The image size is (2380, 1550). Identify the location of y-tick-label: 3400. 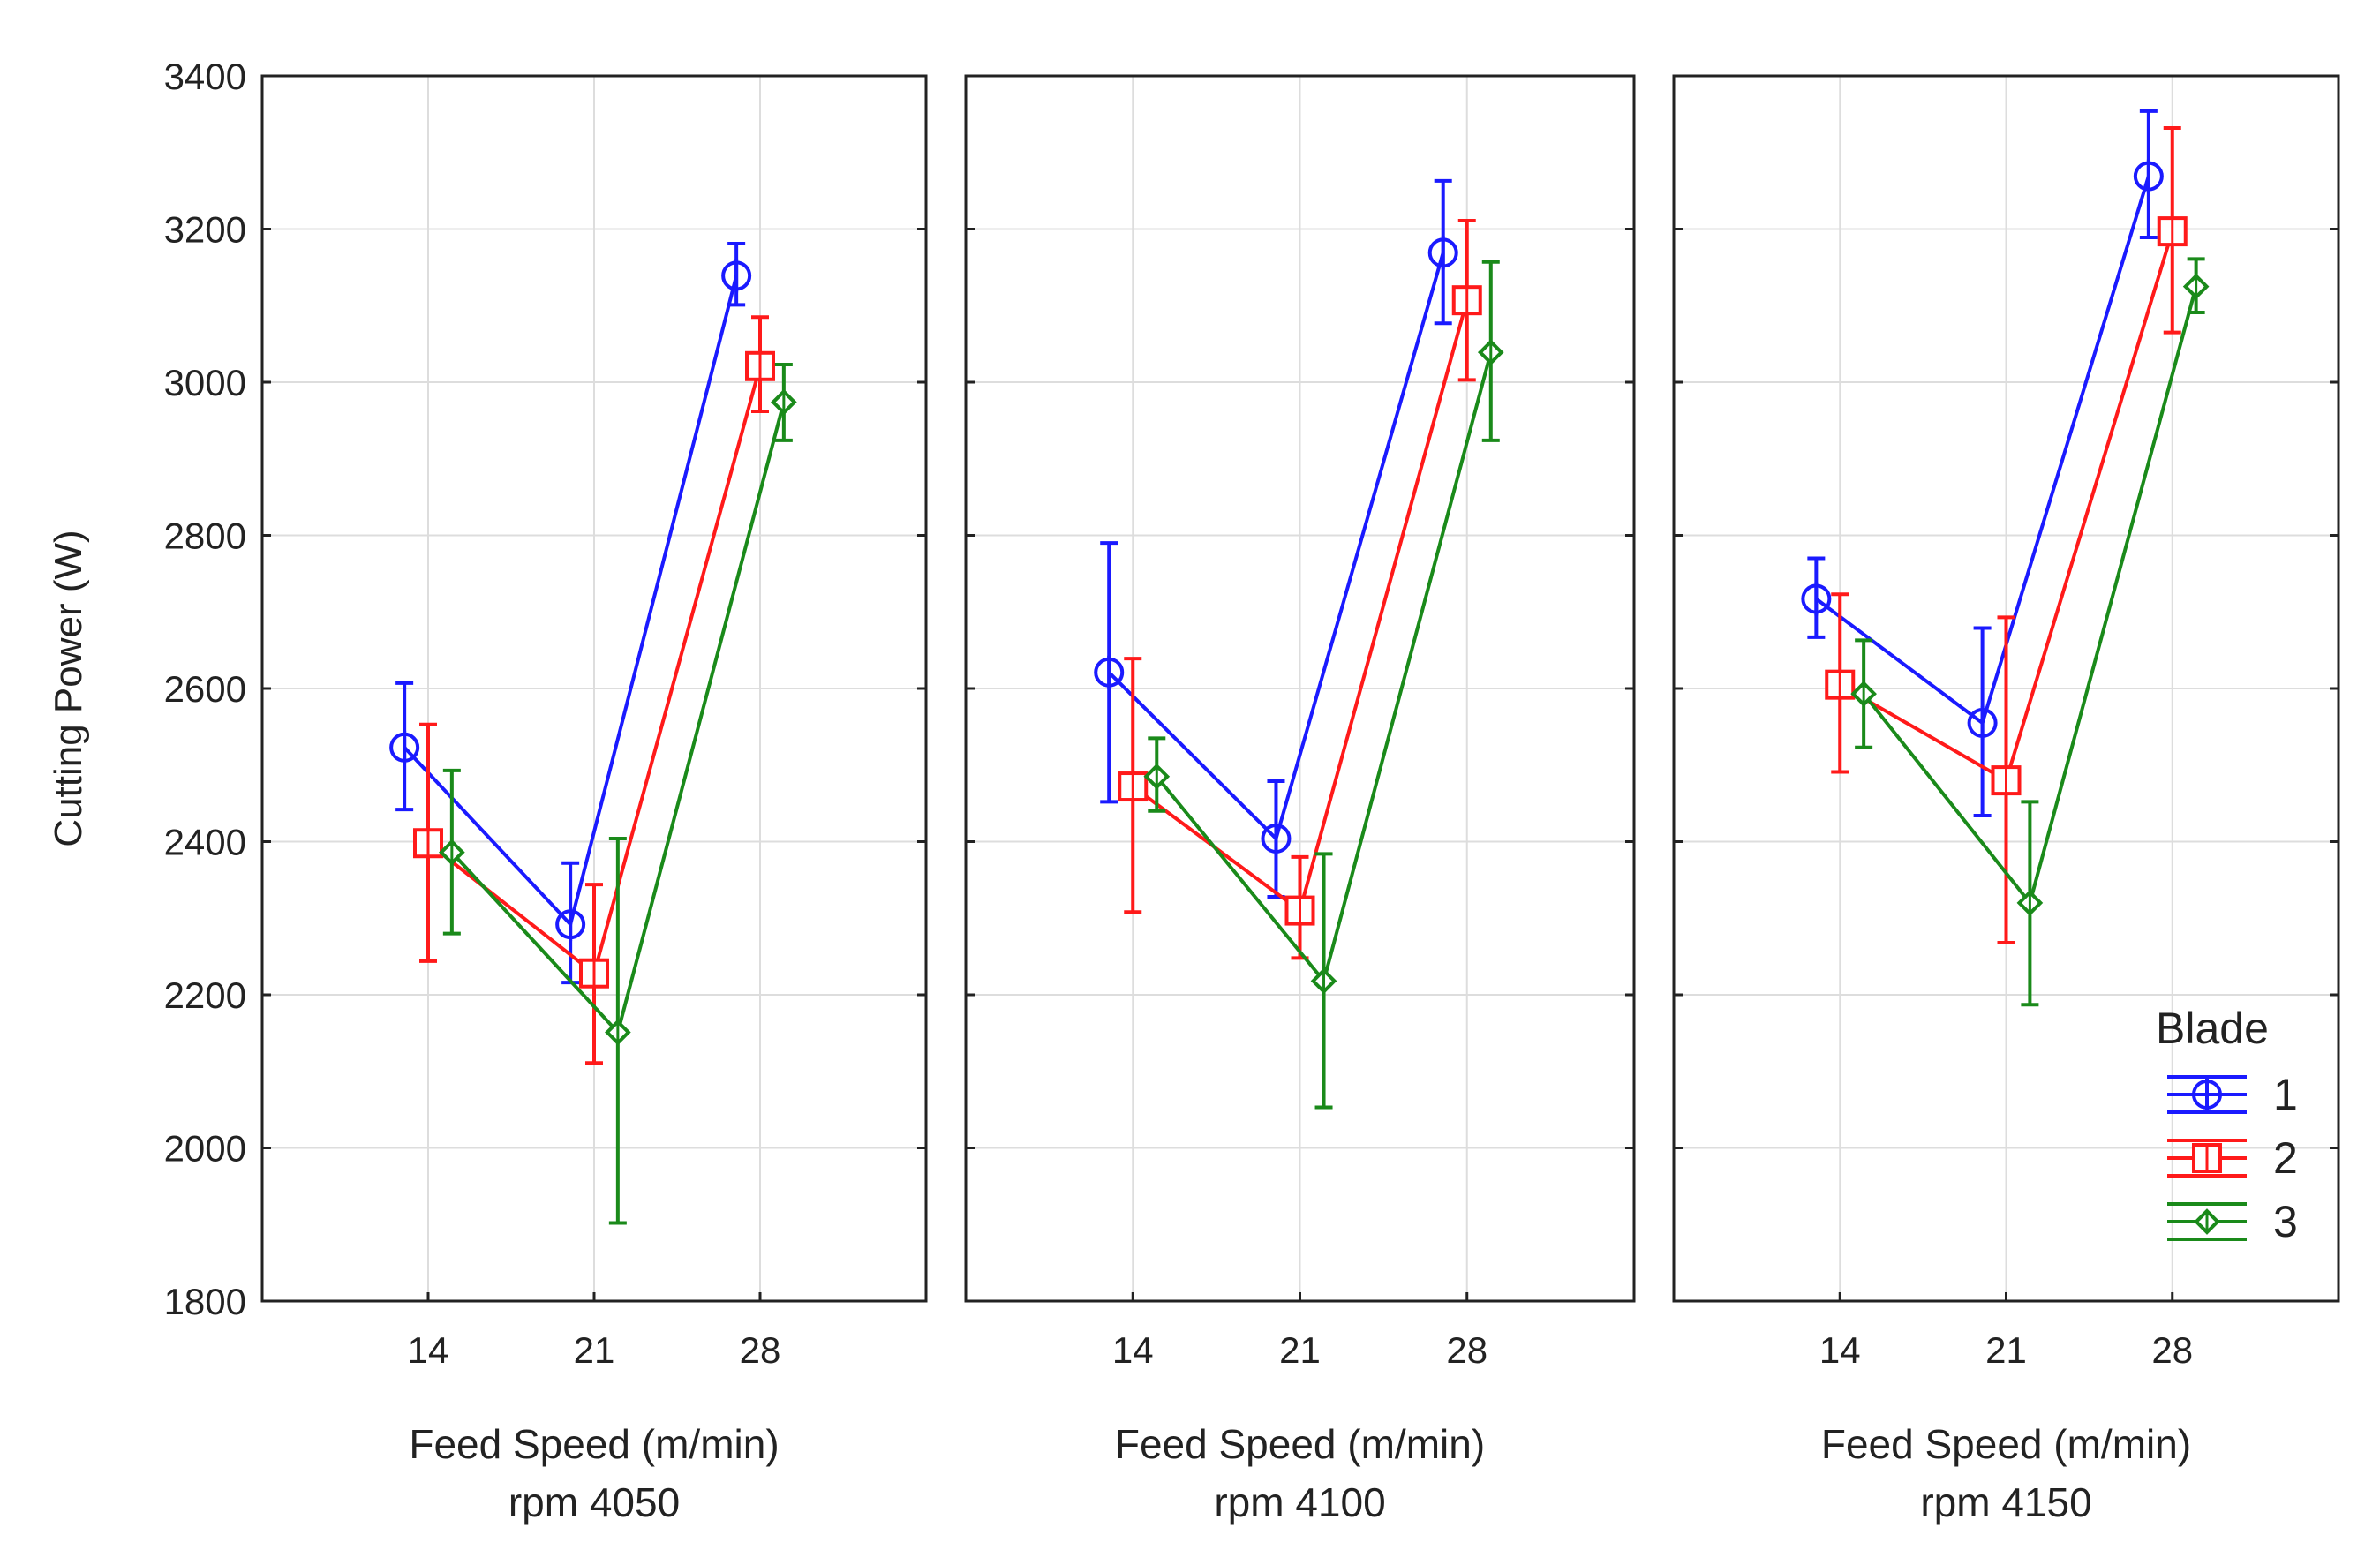
(205, 76).